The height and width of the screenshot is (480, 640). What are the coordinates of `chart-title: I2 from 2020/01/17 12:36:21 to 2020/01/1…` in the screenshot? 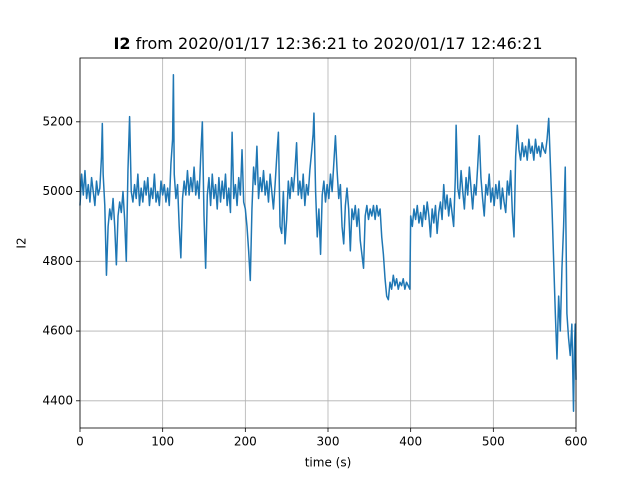 It's located at (327, 43).